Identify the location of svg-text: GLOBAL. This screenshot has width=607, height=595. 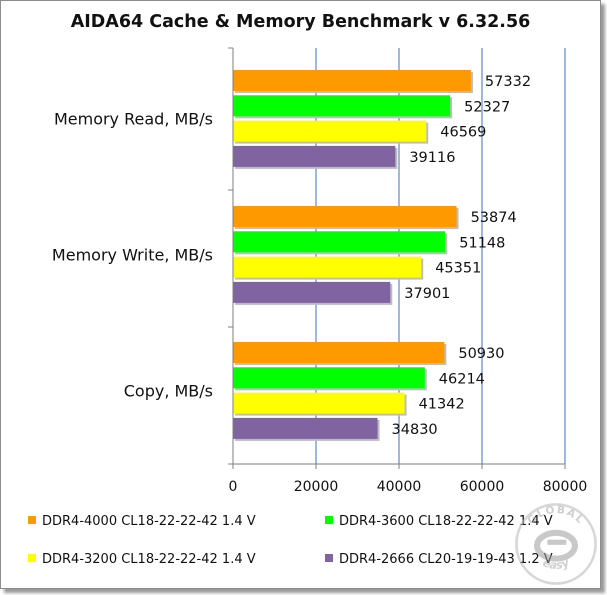
(556, 515).